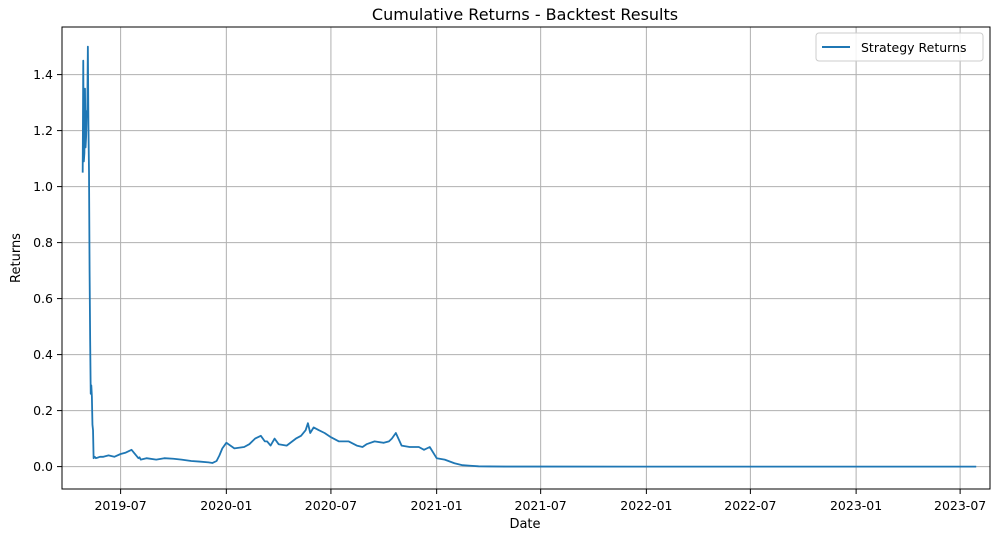 The width and height of the screenshot is (999, 536). I want to click on y-tick-label: 1.2, so click(43, 130).